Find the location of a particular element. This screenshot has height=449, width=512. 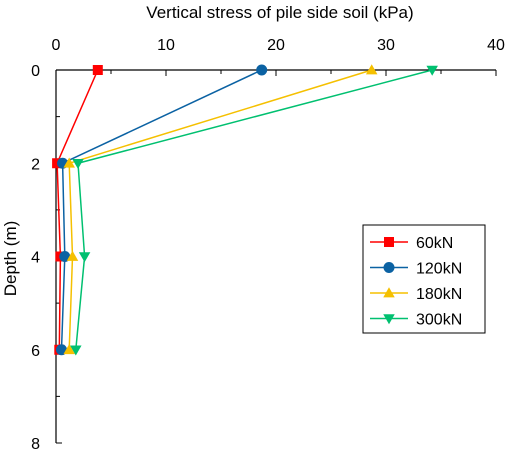

y-tick-label: 8 is located at coordinates (35, 442).